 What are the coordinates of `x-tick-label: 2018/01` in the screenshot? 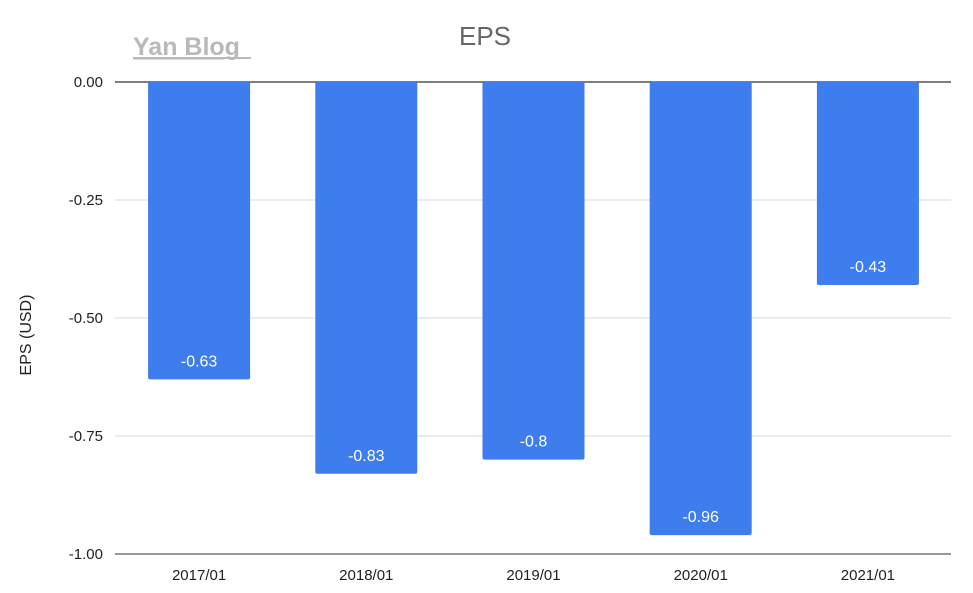 It's located at (366, 575).